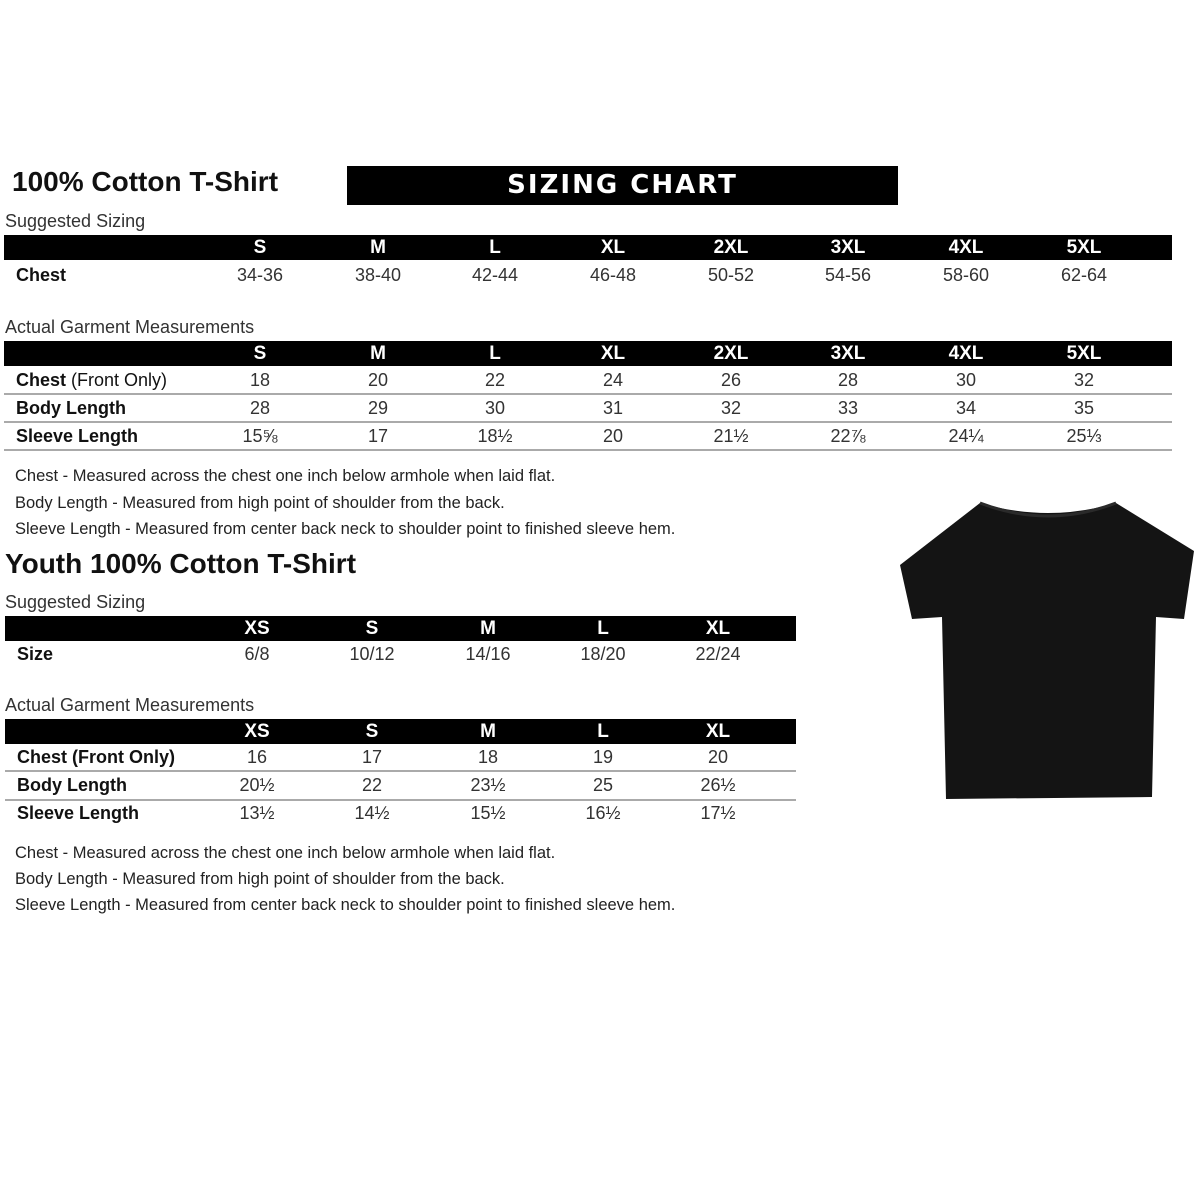 The height and width of the screenshot is (1200, 1200). Describe the element at coordinates (257, 757) in the screenshot. I see `table-cell: 16` at that location.